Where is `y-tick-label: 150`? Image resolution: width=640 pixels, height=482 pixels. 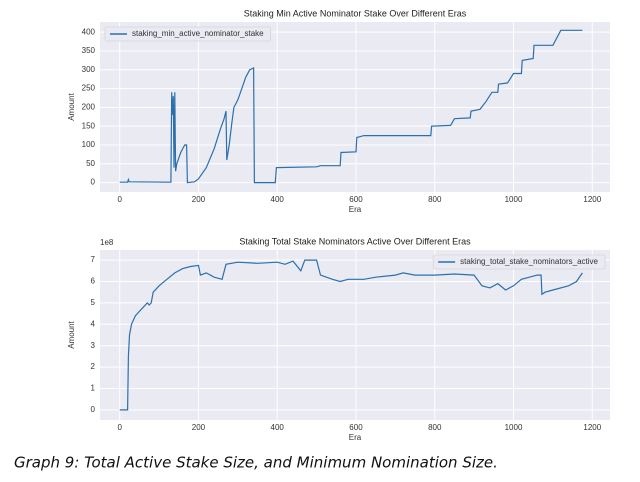 y-tick-label: 150 is located at coordinates (89, 125).